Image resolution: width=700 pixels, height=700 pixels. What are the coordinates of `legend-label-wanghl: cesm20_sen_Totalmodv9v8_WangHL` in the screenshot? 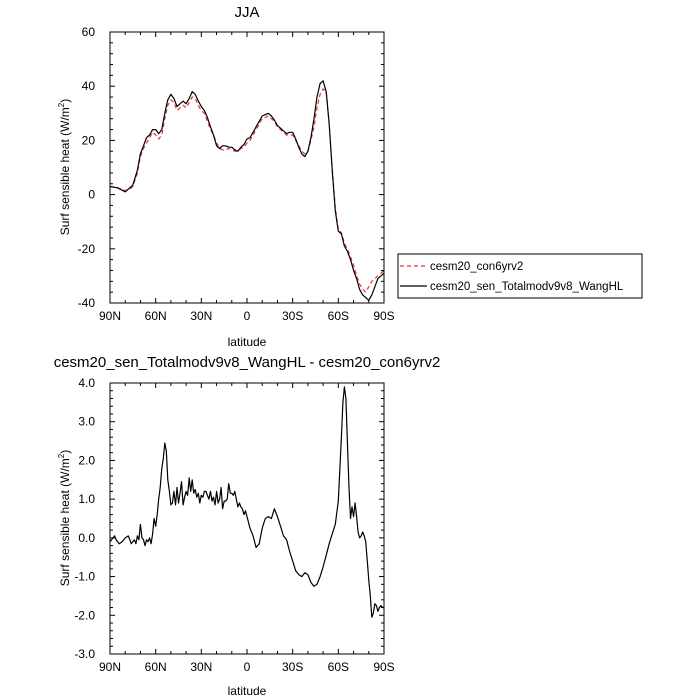 It's located at (527, 287).